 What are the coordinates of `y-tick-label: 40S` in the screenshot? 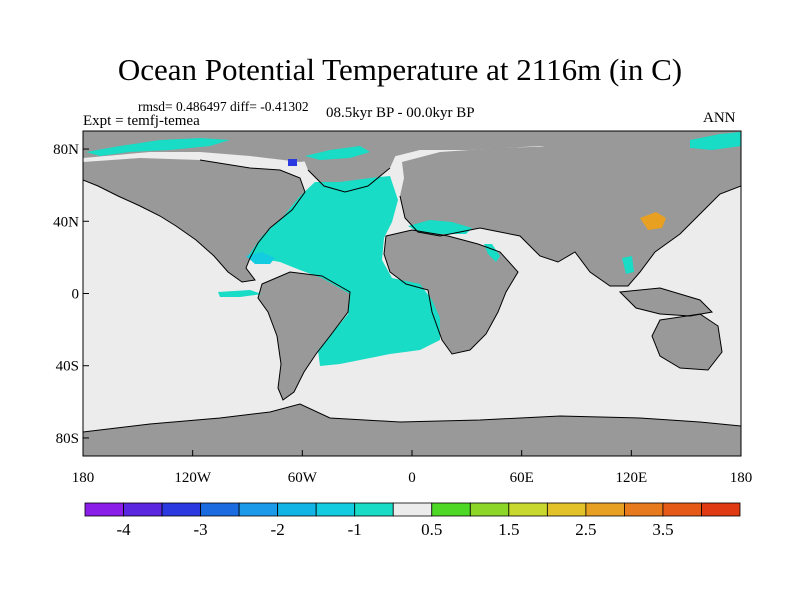 It's located at (67, 367).